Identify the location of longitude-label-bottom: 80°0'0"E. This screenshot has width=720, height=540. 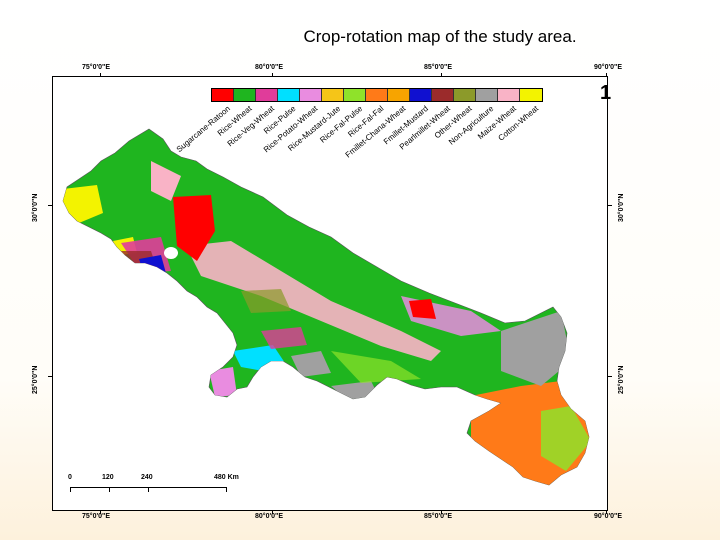
(269, 516).